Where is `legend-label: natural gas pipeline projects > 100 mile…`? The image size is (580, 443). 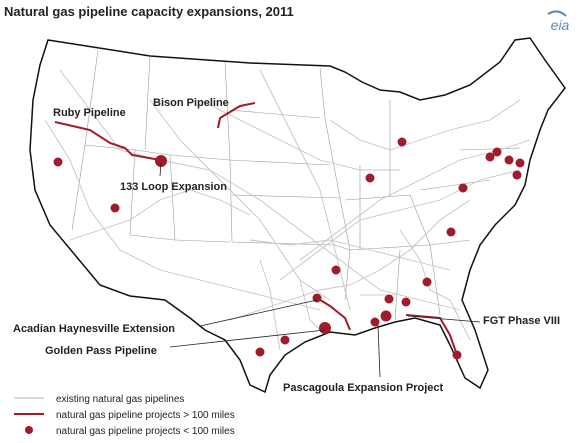
legend-label: natural gas pipeline projects > 100 mile… is located at coordinates (145, 415).